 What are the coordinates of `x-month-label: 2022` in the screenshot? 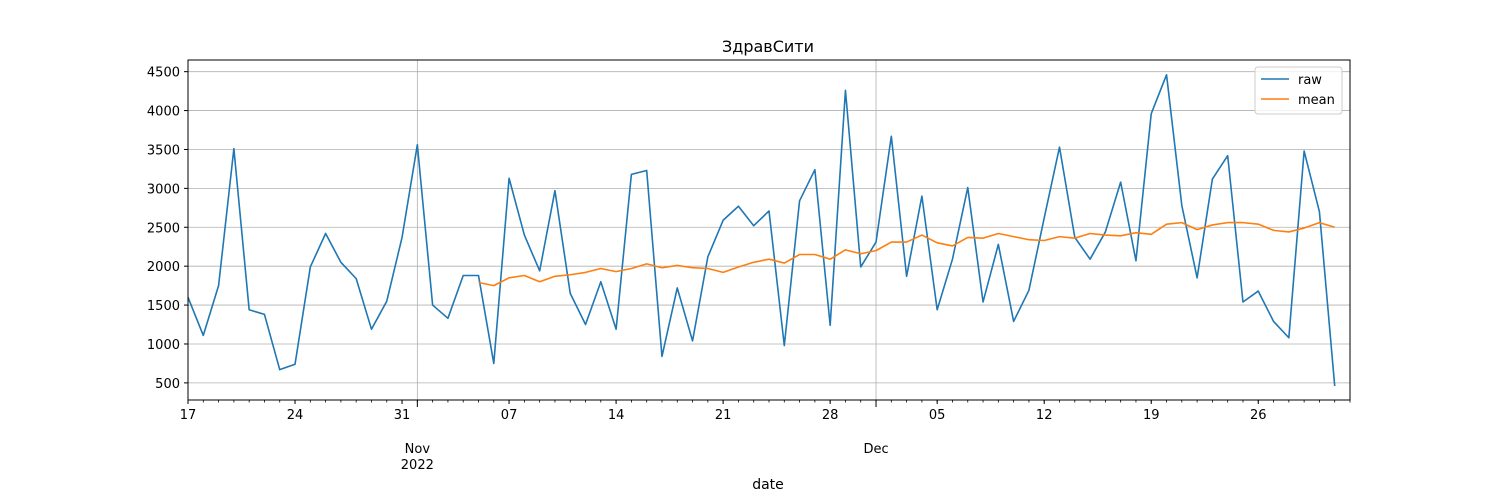 It's located at (417, 465).